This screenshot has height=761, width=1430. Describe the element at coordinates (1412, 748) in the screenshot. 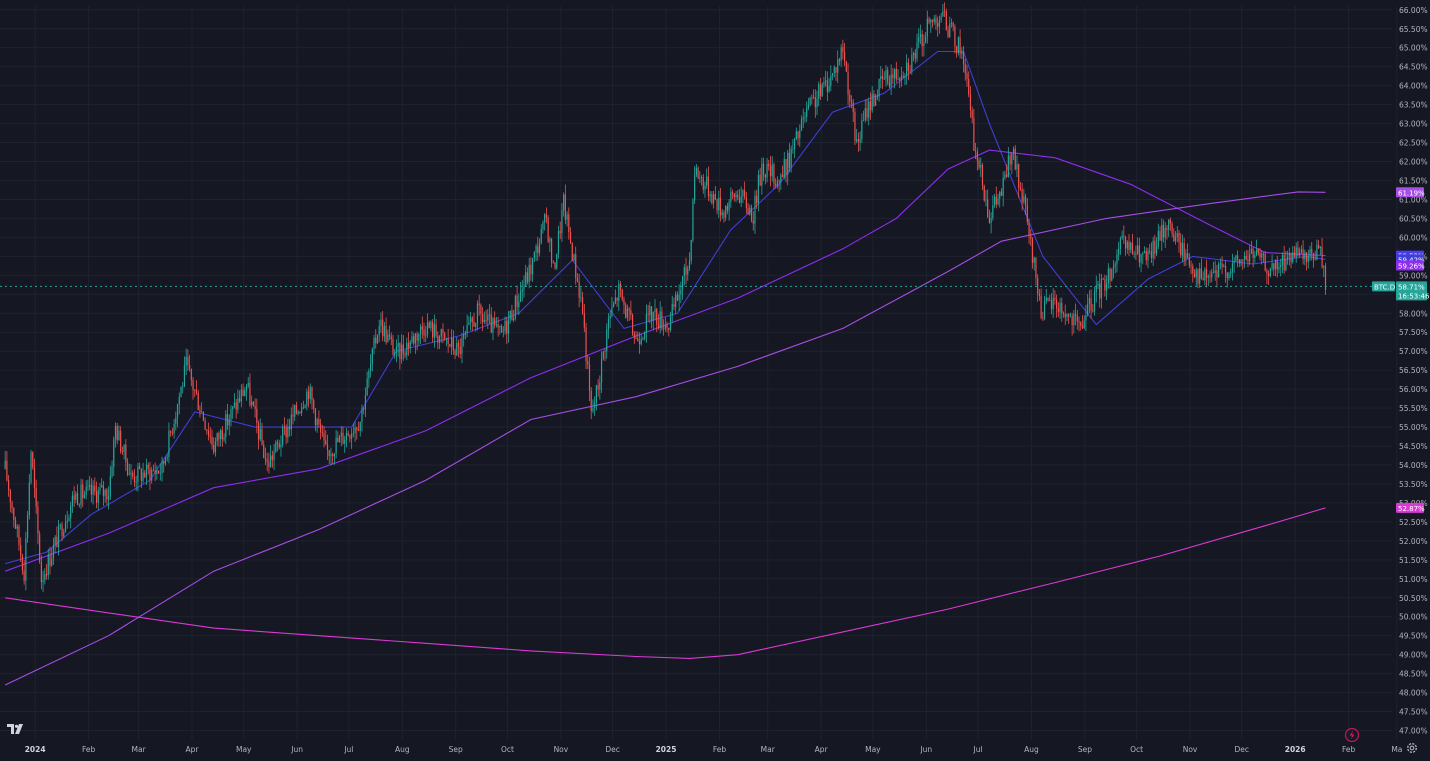

I see `gear-icon` at that location.